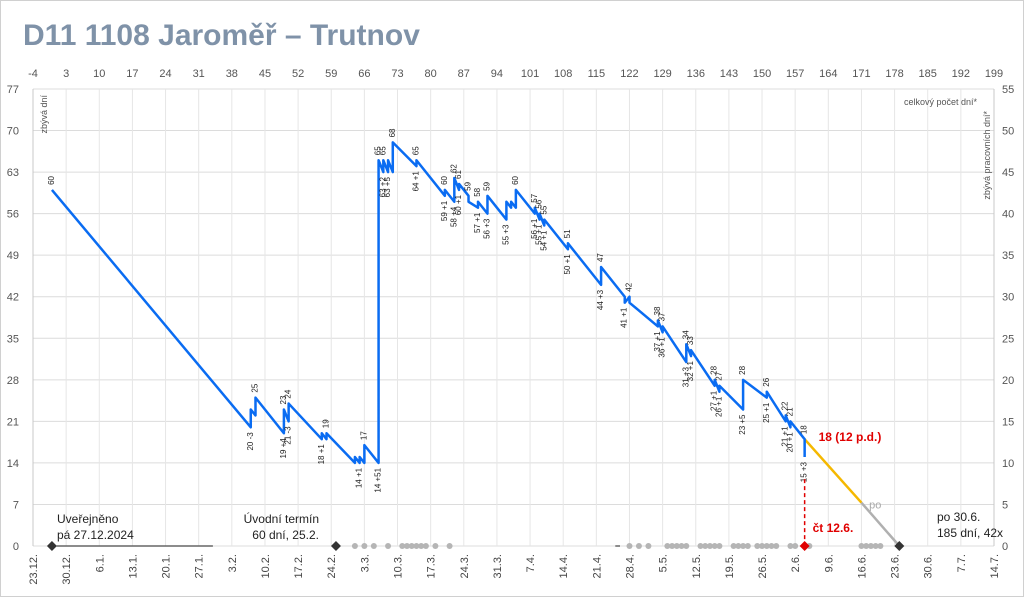 The width and height of the screenshot is (1024, 597). I want to click on x-top-tick-label: 38, so click(232, 74).